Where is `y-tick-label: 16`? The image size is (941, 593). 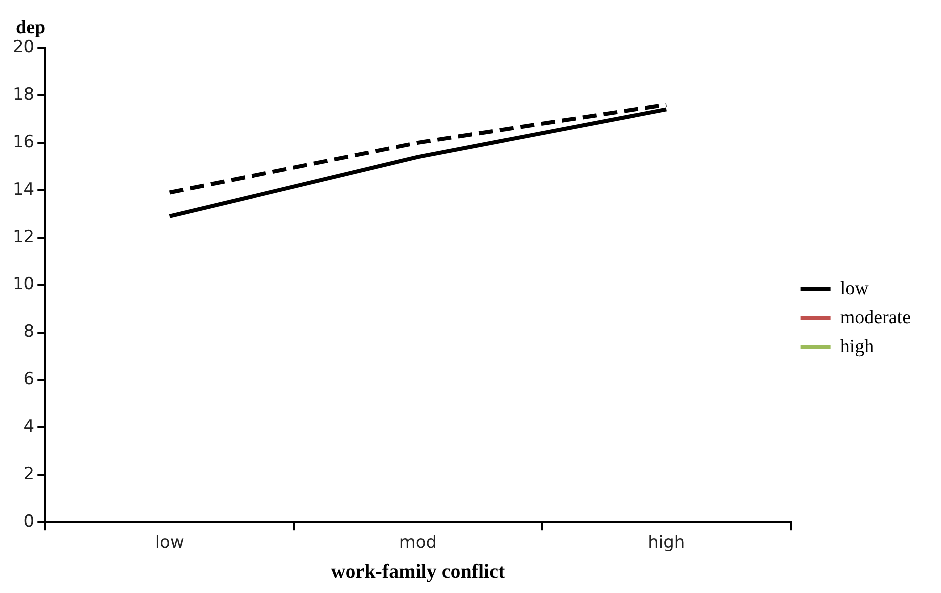 y-tick-label: 16 is located at coordinates (23, 142).